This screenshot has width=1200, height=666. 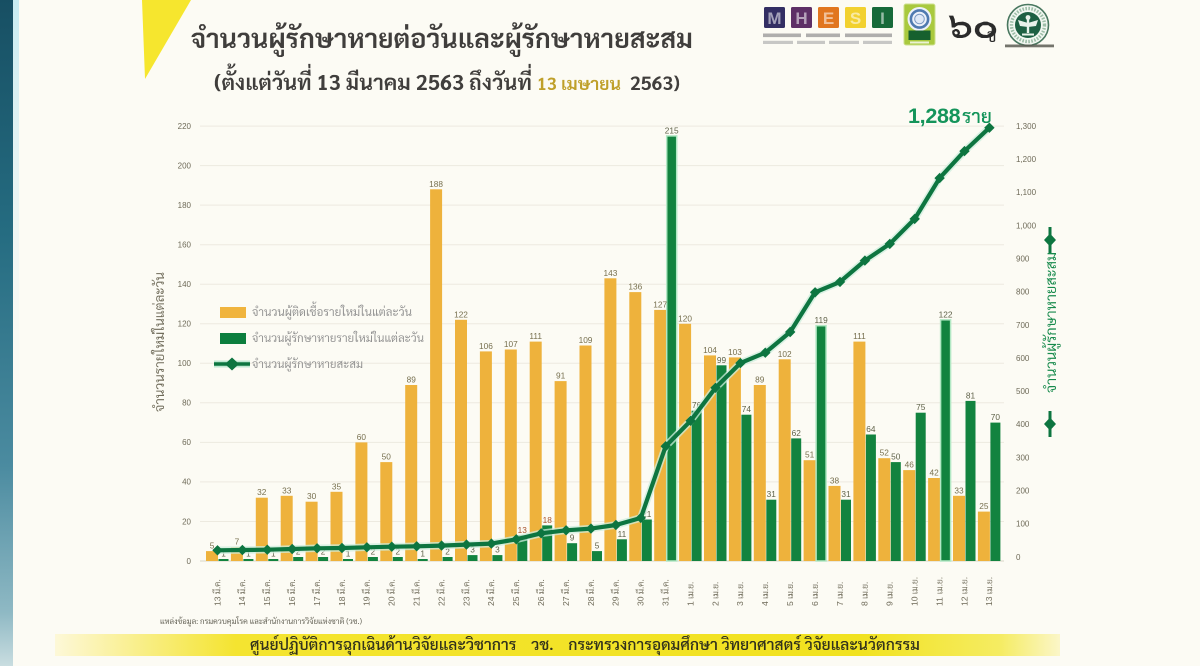 I want to click on svg-text: 91, so click(x=561, y=376).